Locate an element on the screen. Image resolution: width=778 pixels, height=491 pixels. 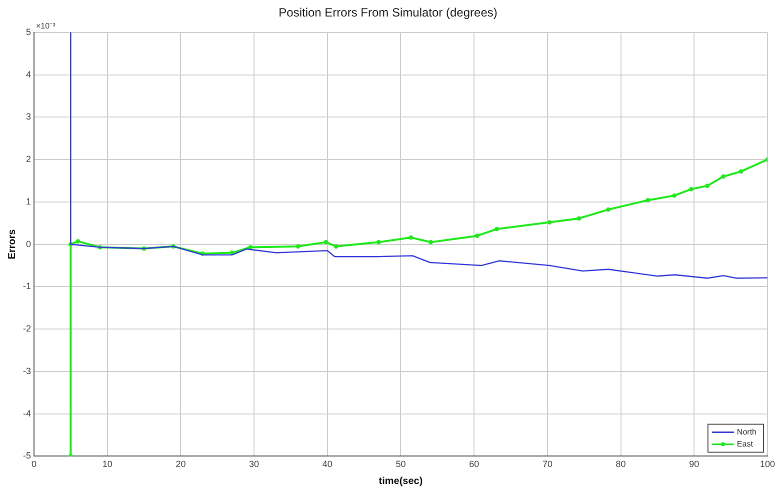
y-tick-label: -5 is located at coordinates (26, 455).